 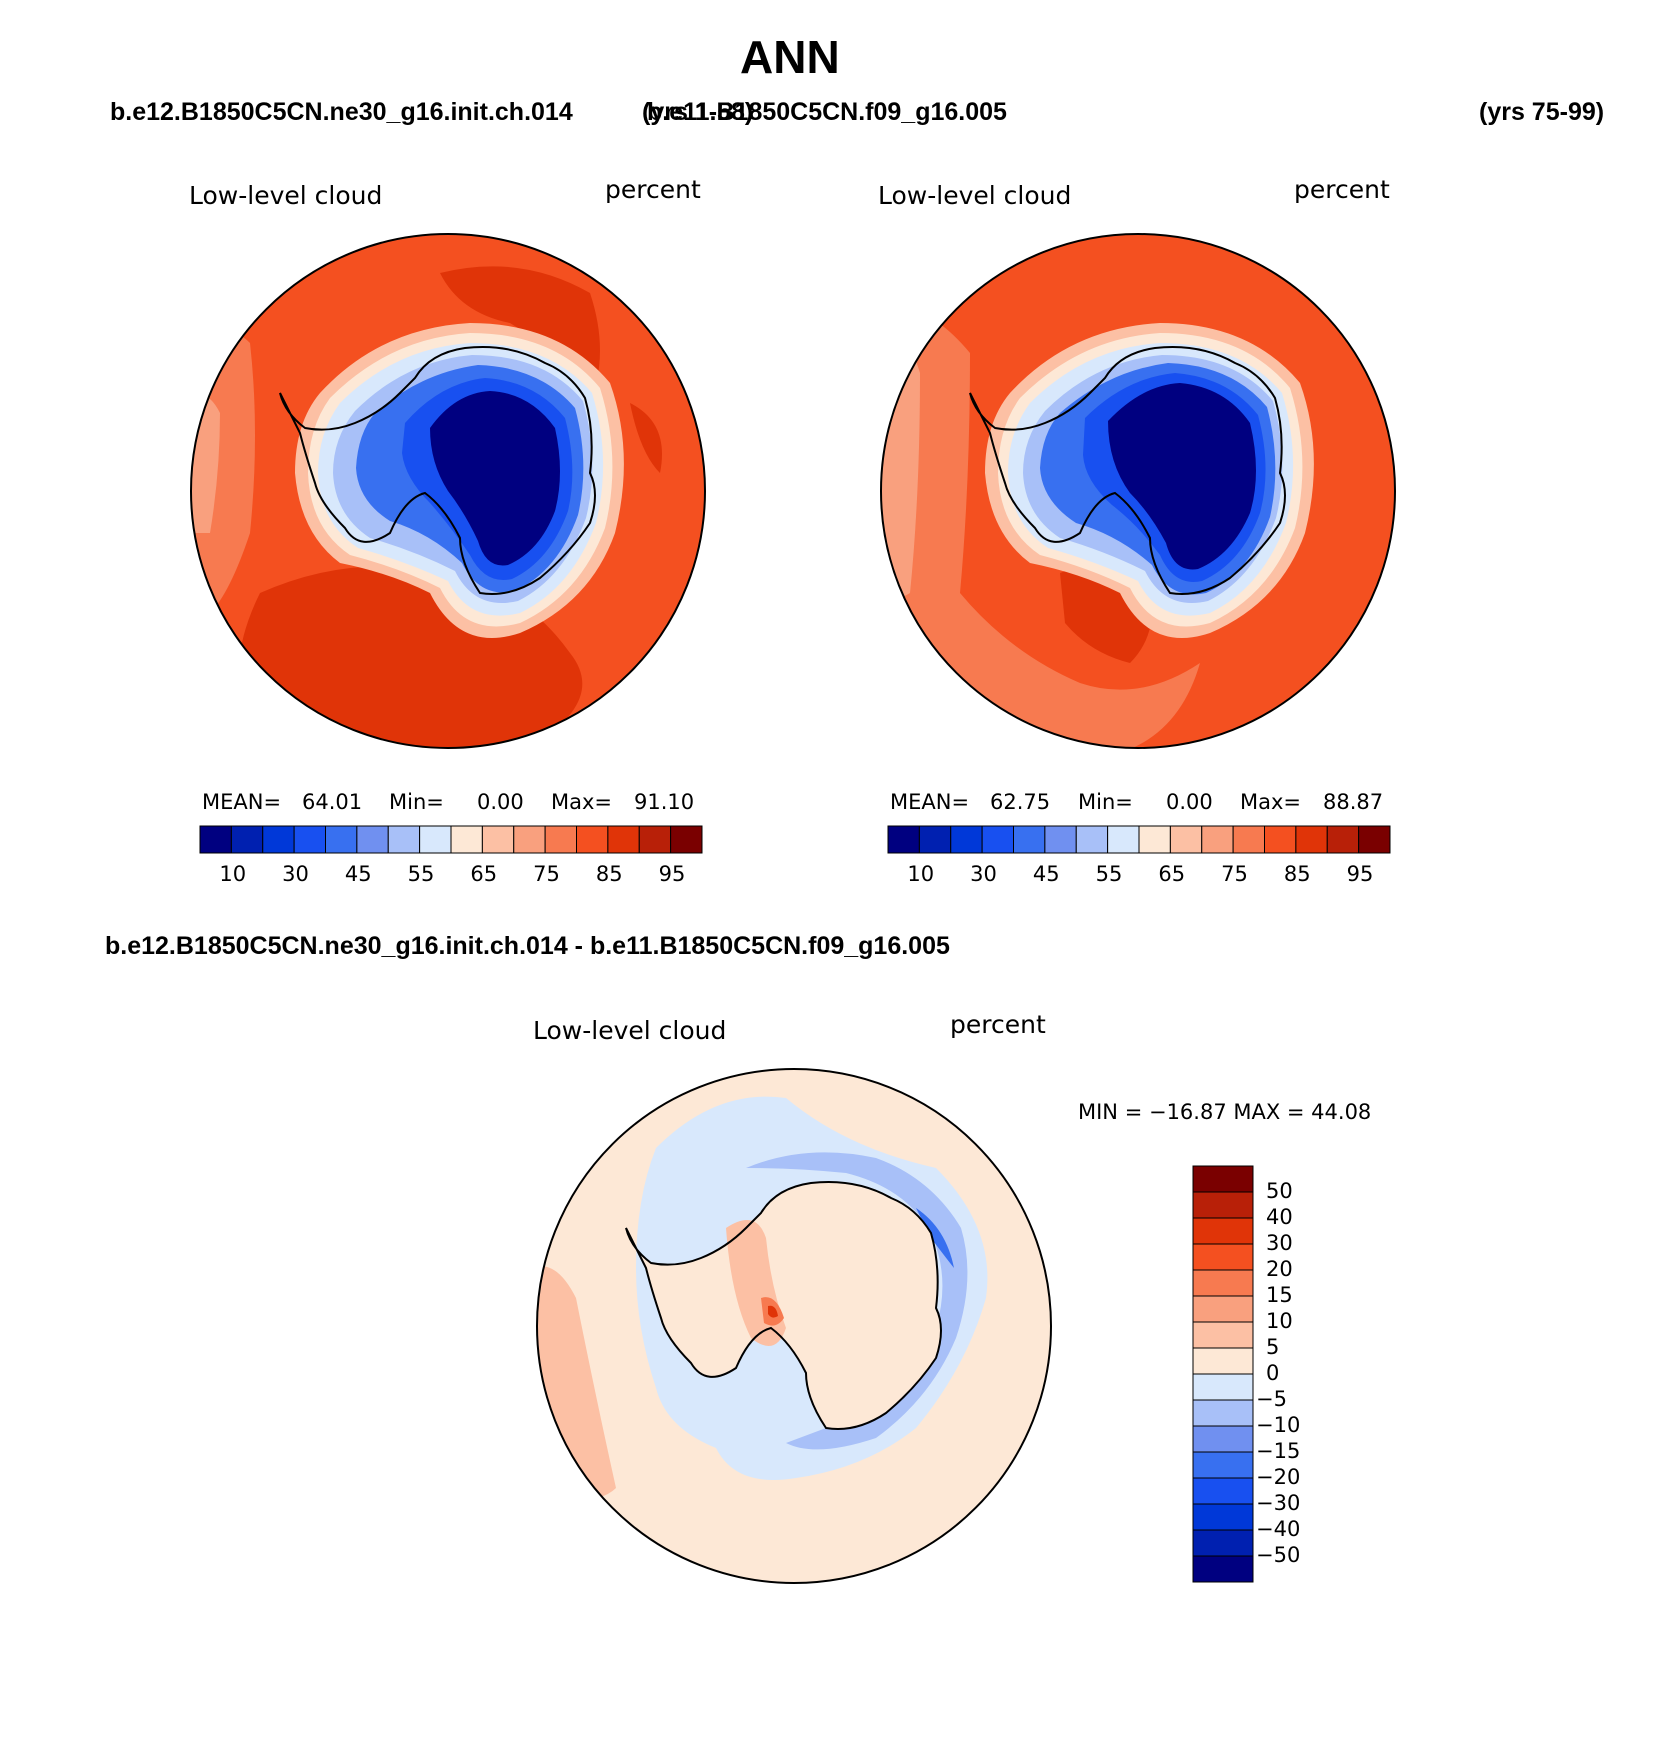 I want to click on diff-units-label: percent, so click(x=998, y=1024).